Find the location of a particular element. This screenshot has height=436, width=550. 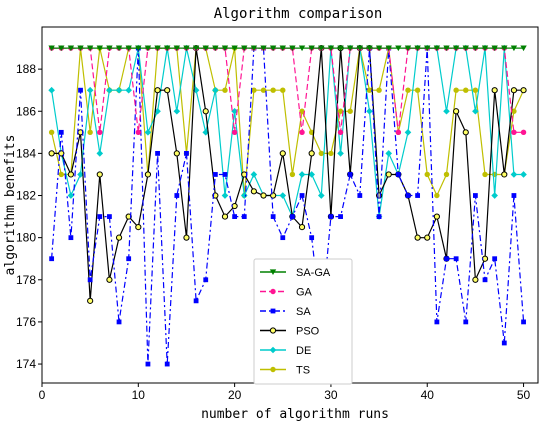

legend-label: GA is located at coordinates (304, 293).